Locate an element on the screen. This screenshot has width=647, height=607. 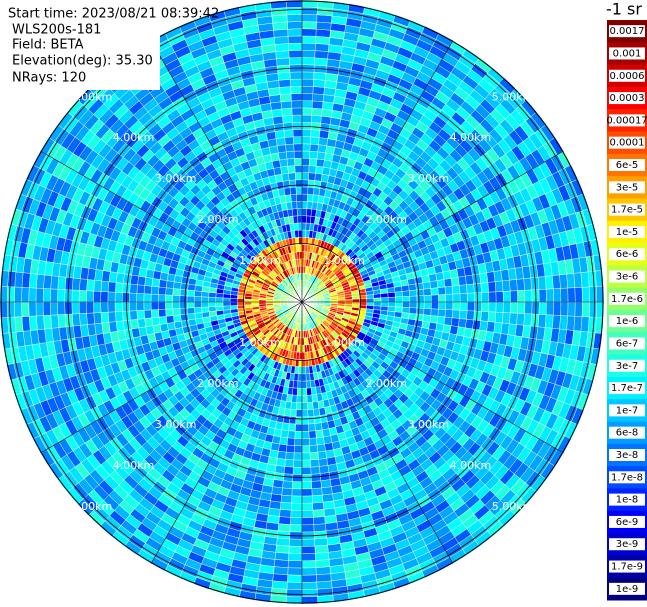
colorbar-label: 0.00017 is located at coordinates (626, 120).